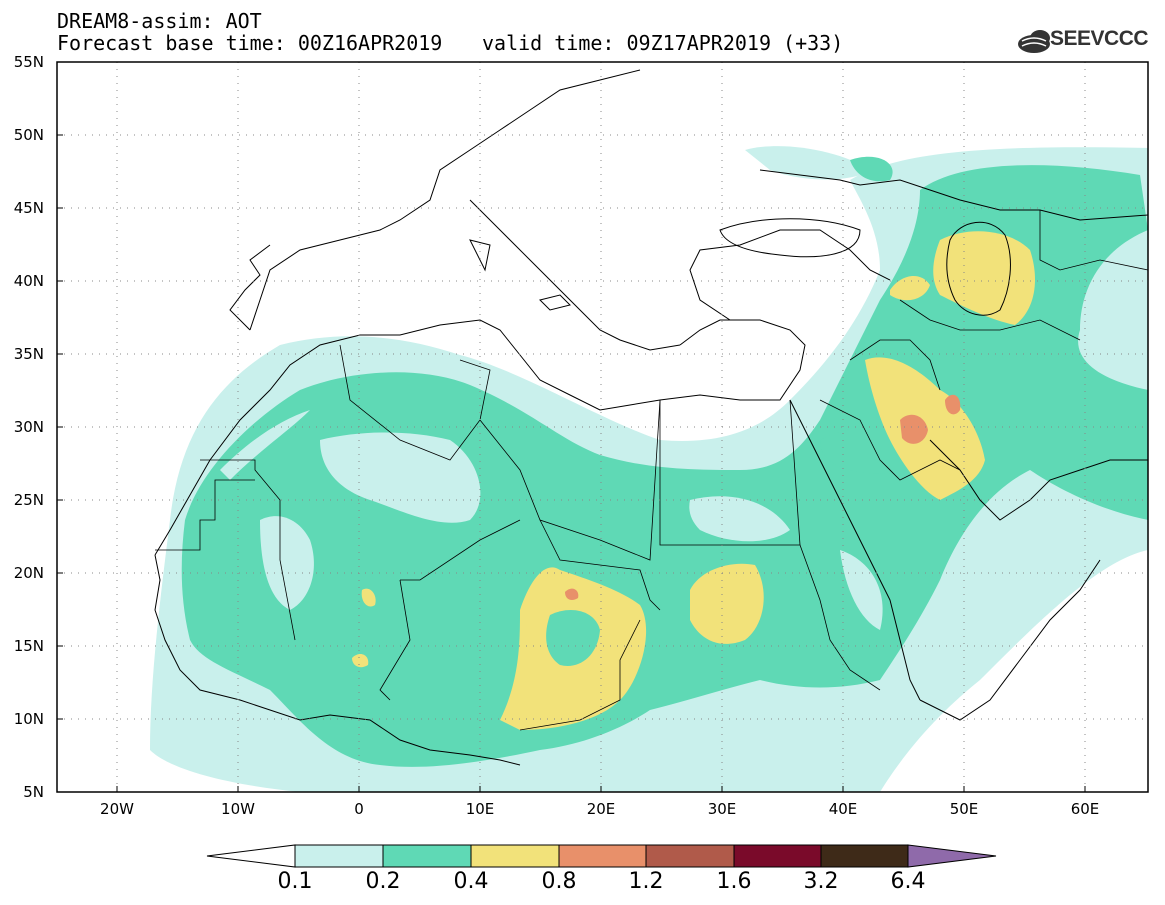 The image size is (1165, 905). I want to click on colorbar-label: 0.1, so click(295, 881).